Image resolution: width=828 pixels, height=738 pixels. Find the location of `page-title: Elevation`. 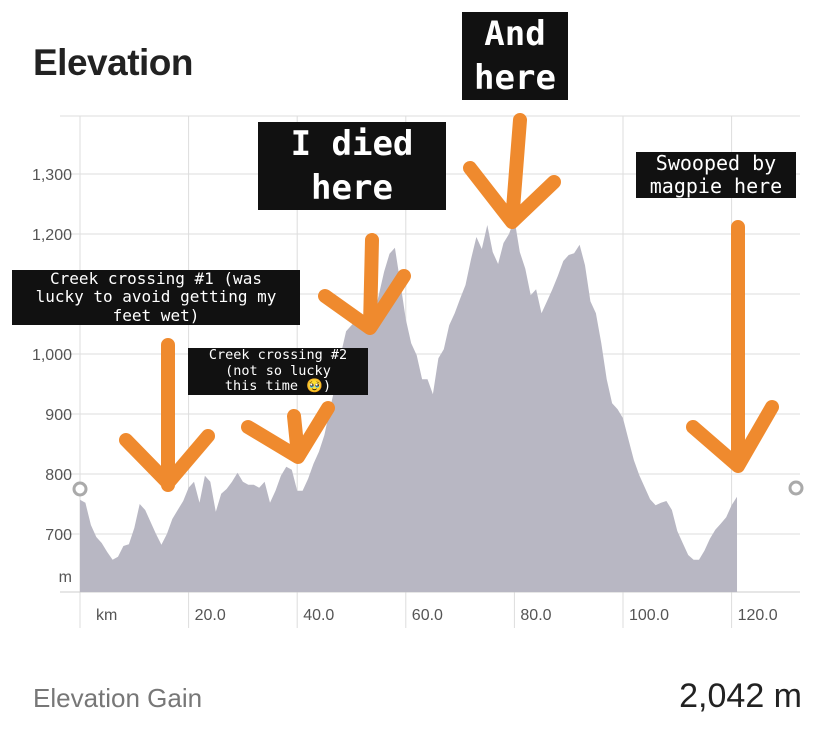

page-title: Elevation is located at coordinates (113, 62).